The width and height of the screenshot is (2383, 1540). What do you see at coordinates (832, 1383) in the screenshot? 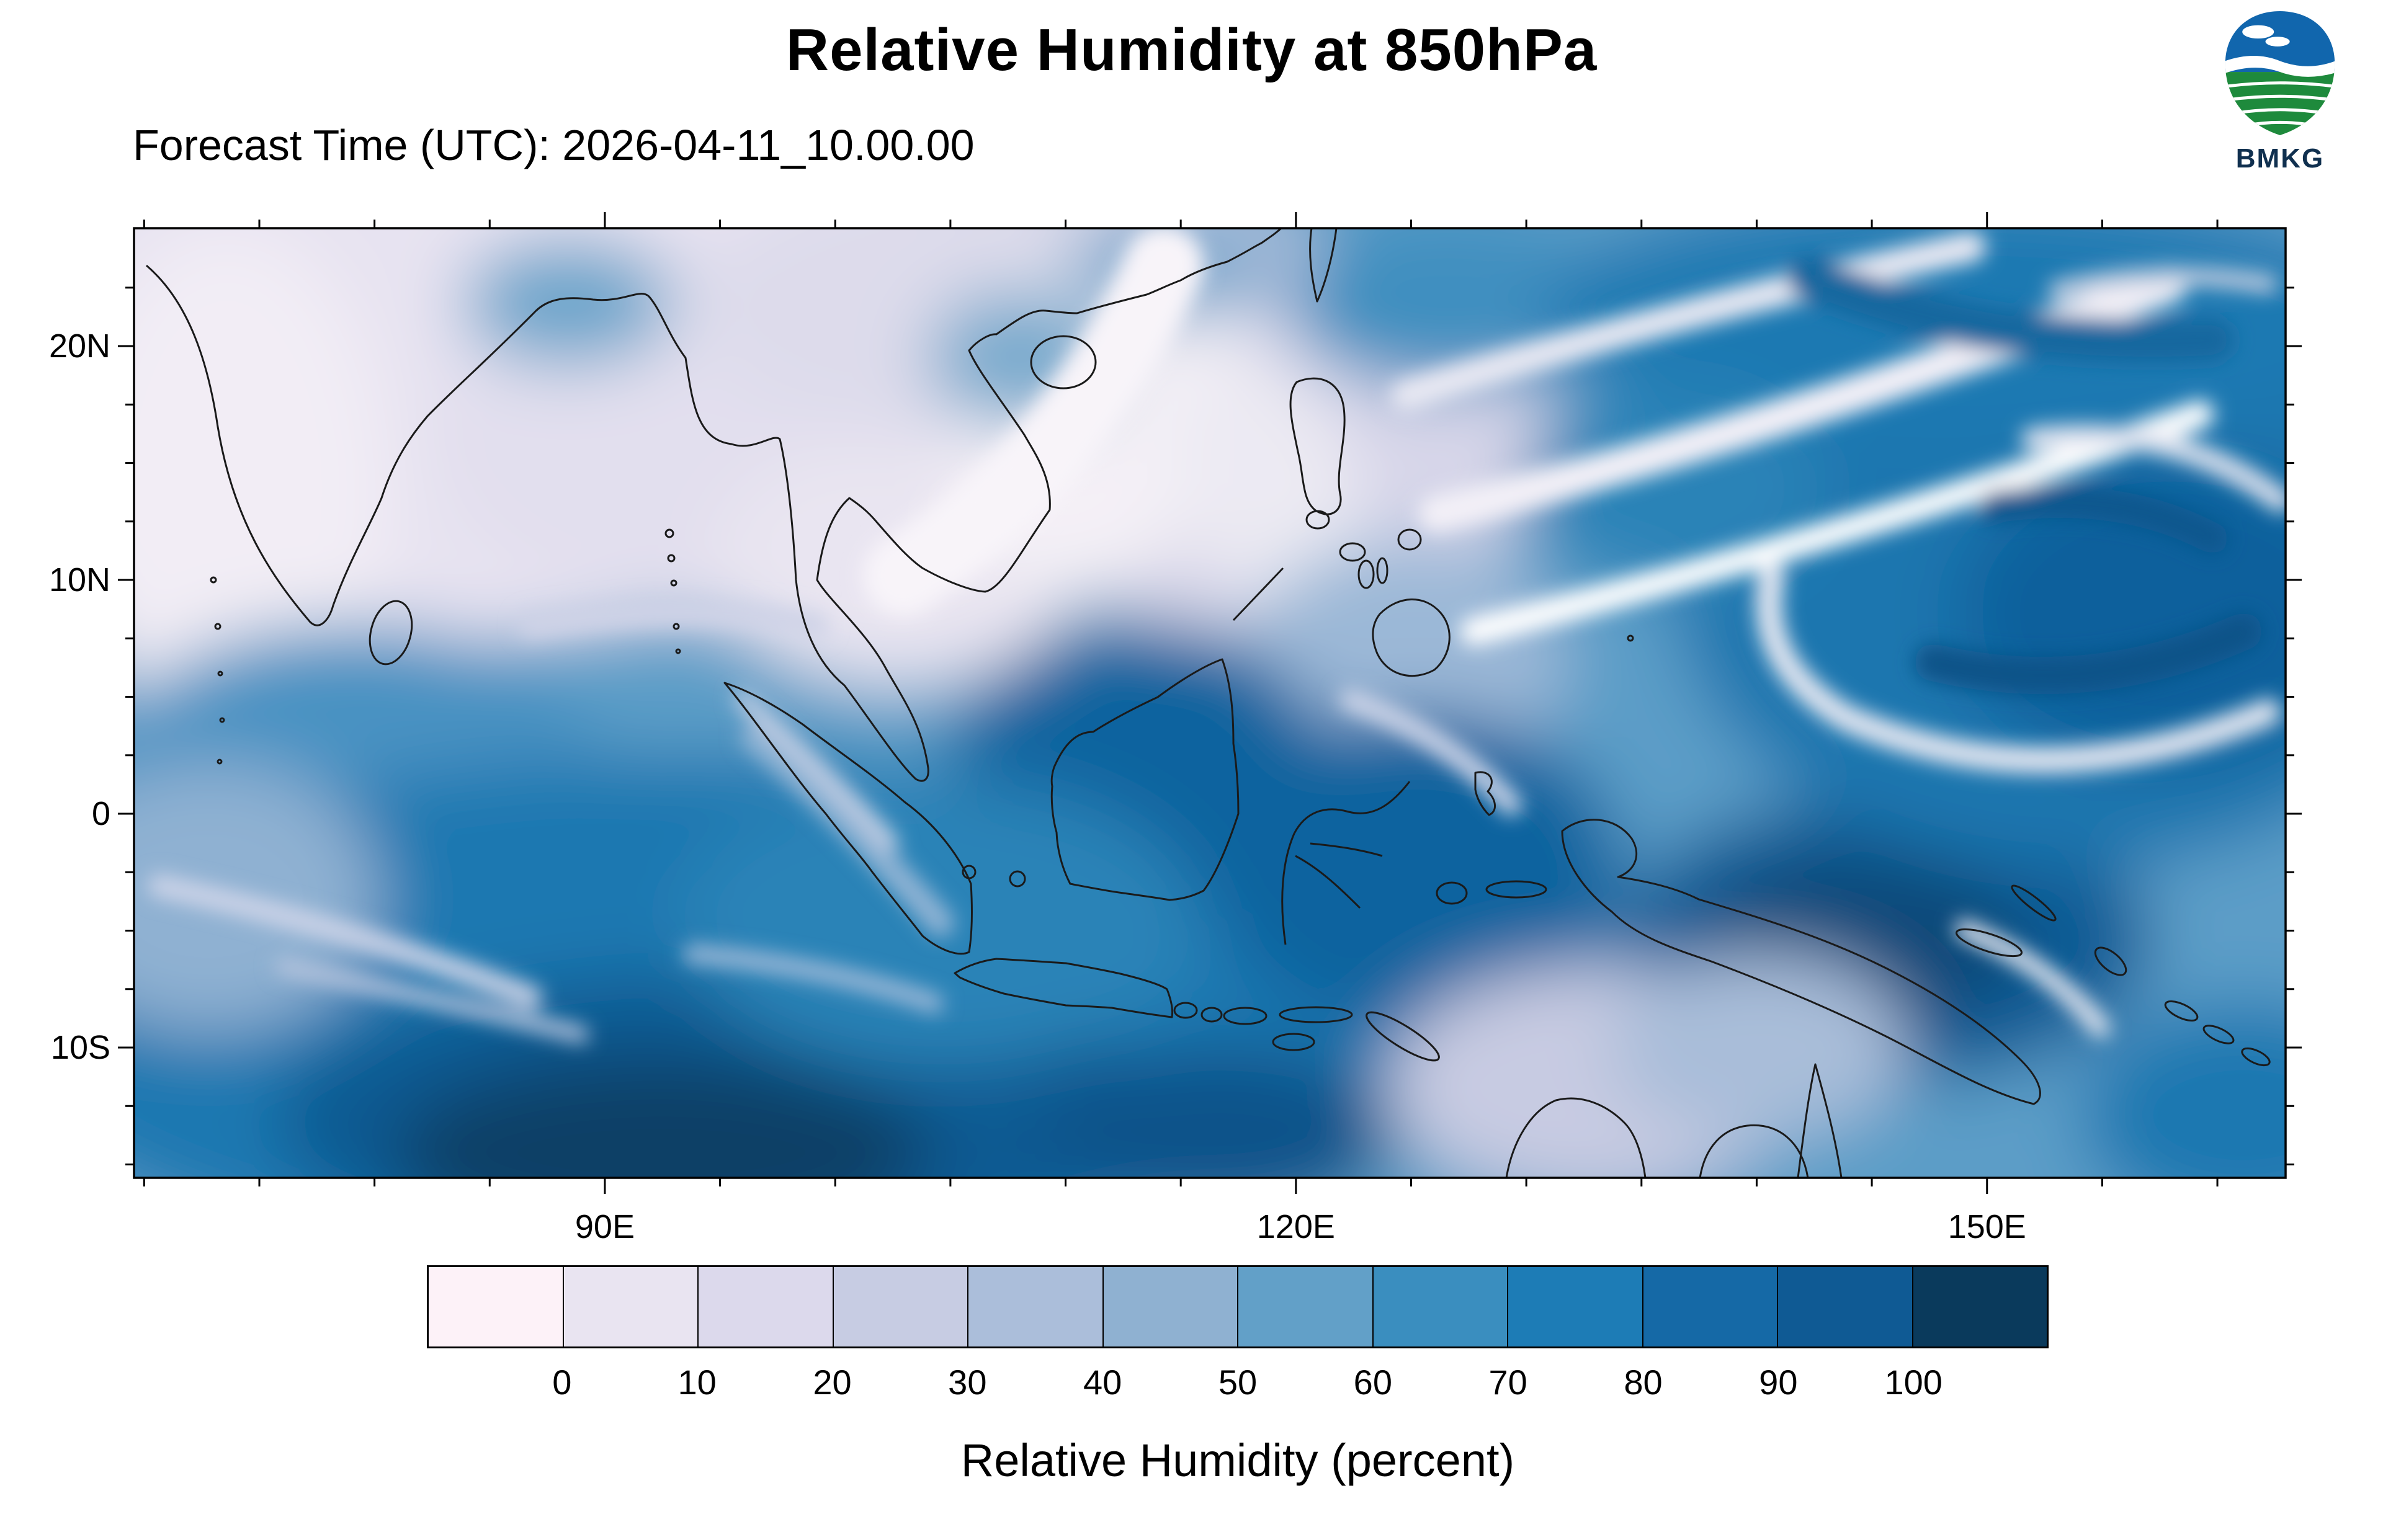
I see `colorbar-tick-label: 20` at bounding box center [832, 1383].